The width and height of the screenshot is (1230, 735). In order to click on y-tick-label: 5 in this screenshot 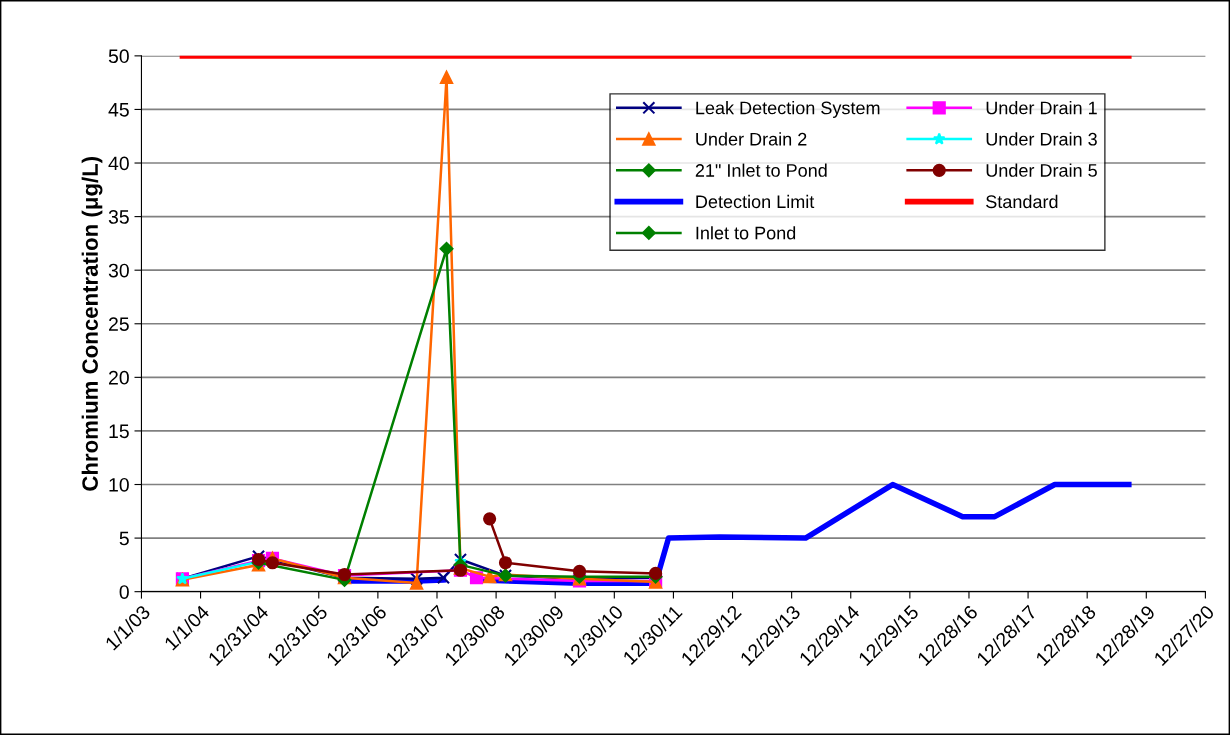, I will do `click(124, 538)`.